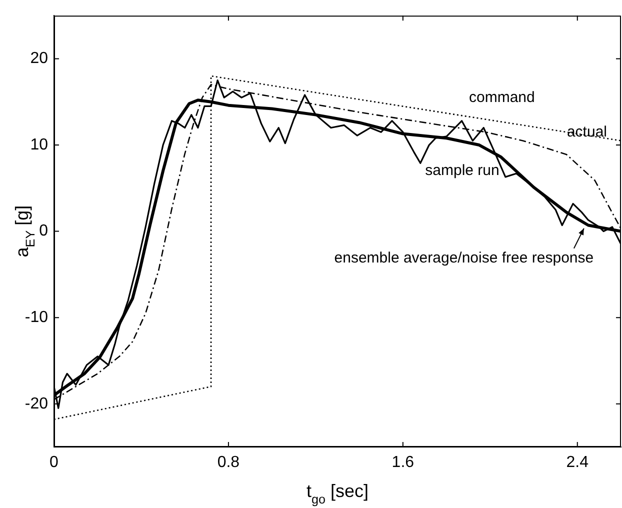 The image size is (622, 508). Describe the element at coordinates (25, 231) in the screenshot. I see `y-axis-title: aEY [g]` at that location.